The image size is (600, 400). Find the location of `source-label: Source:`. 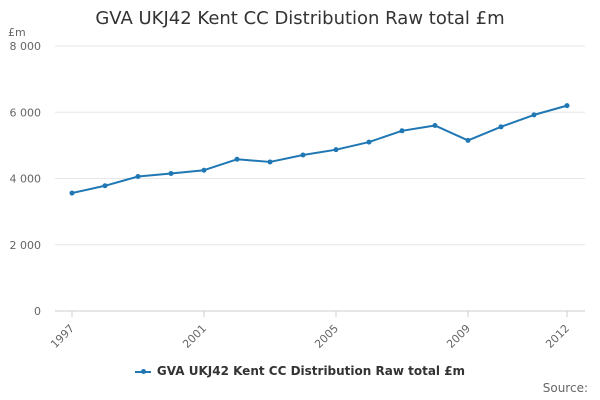

source-label: Source: is located at coordinates (565, 388).